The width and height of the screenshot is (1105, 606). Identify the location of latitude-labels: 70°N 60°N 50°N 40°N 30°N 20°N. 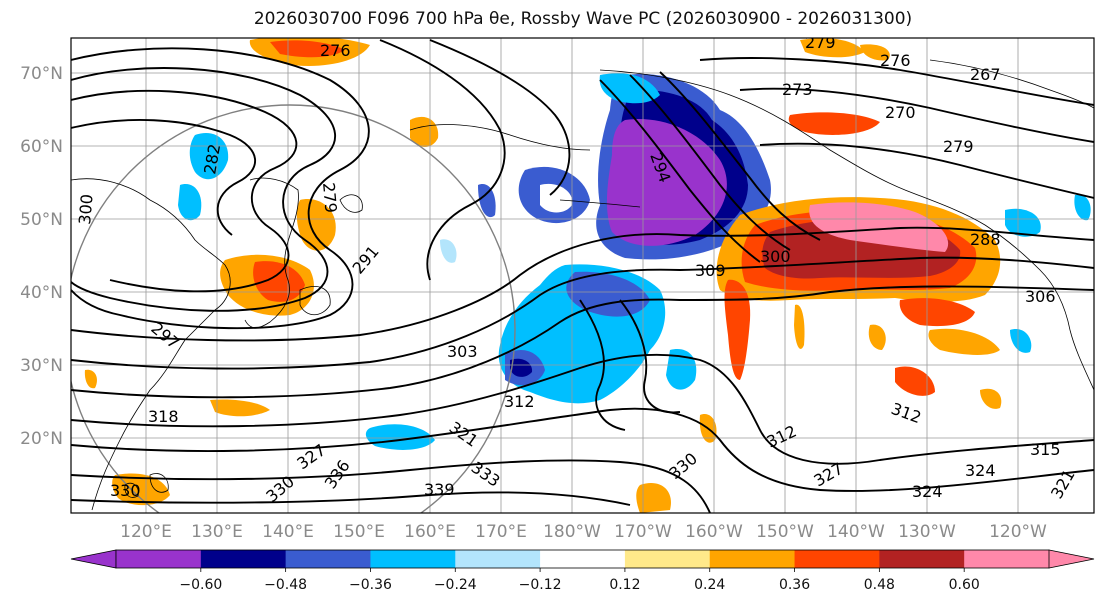
(41, 256).